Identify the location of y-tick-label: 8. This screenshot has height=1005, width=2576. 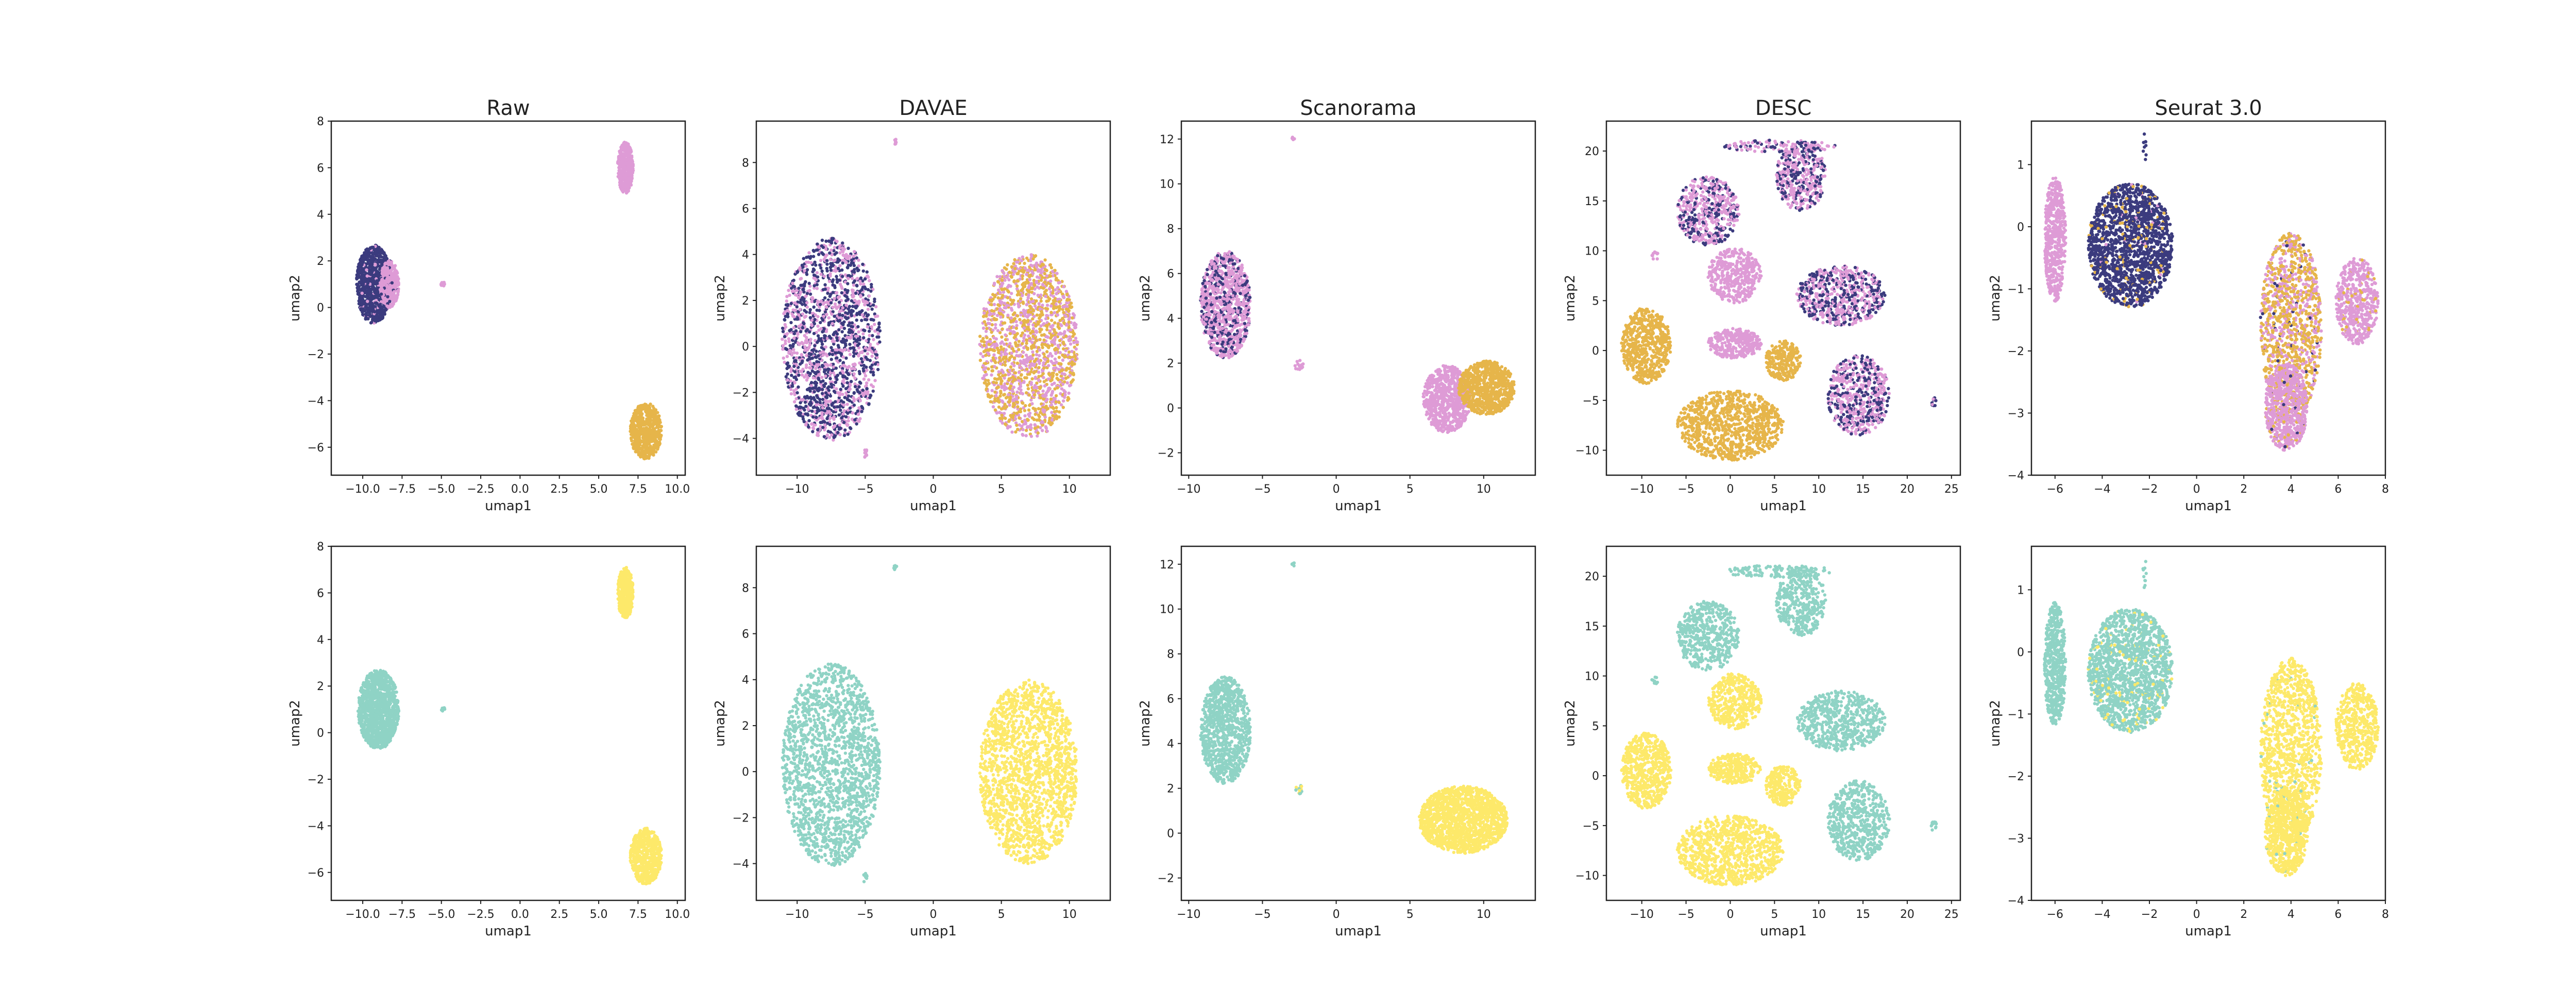
(320, 121).